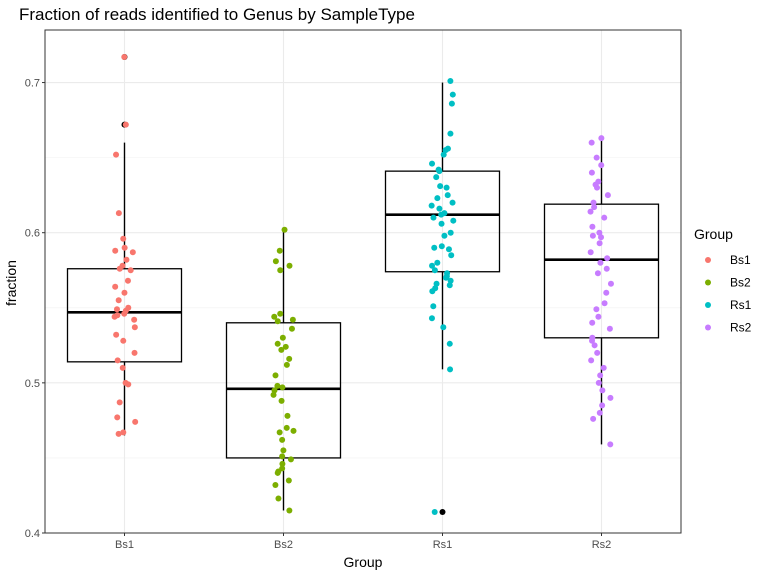 Image resolution: width=768 pixels, height=576 pixels. I want to click on x-tick-label: Rs1, so click(443, 545).